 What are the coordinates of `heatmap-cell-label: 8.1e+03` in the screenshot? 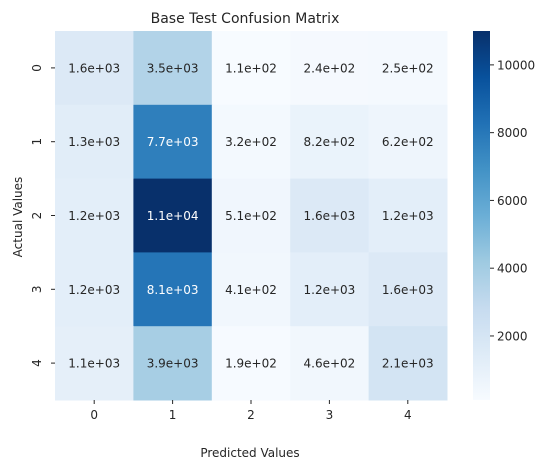 It's located at (173, 290).